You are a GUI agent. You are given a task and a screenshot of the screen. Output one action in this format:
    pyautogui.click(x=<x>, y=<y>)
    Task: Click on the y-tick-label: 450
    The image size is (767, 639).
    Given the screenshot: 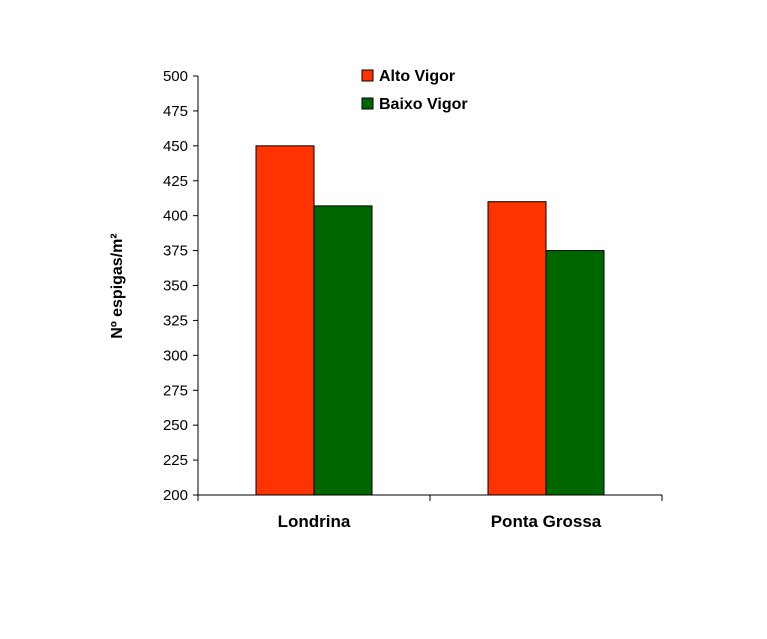 What is the action you would take?
    pyautogui.click(x=175, y=146)
    